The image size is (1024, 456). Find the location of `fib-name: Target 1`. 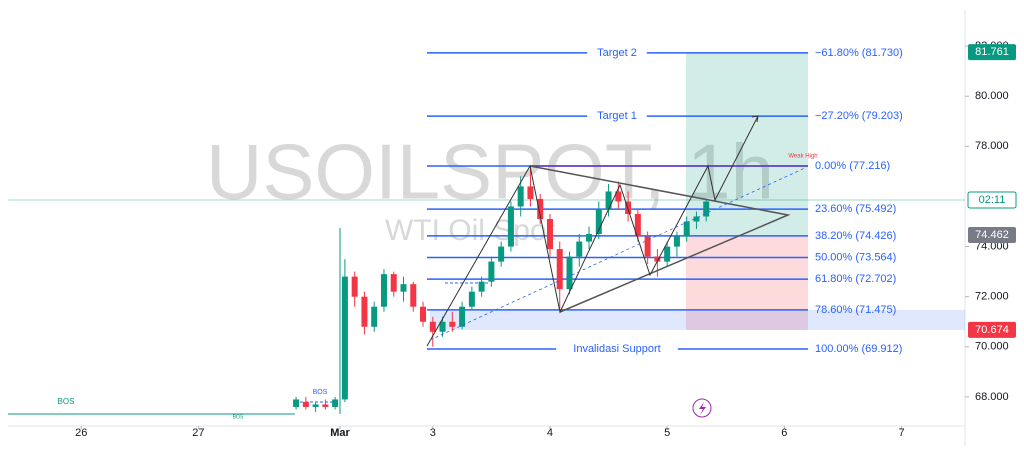

fib-name: Target 1 is located at coordinates (617, 116).